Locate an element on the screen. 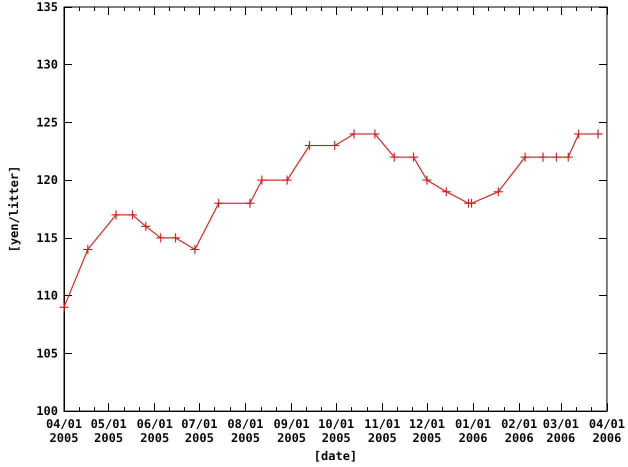 The height and width of the screenshot is (467, 628). x-tick-label: 08/01 2005 is located at coordinates (245, 431).